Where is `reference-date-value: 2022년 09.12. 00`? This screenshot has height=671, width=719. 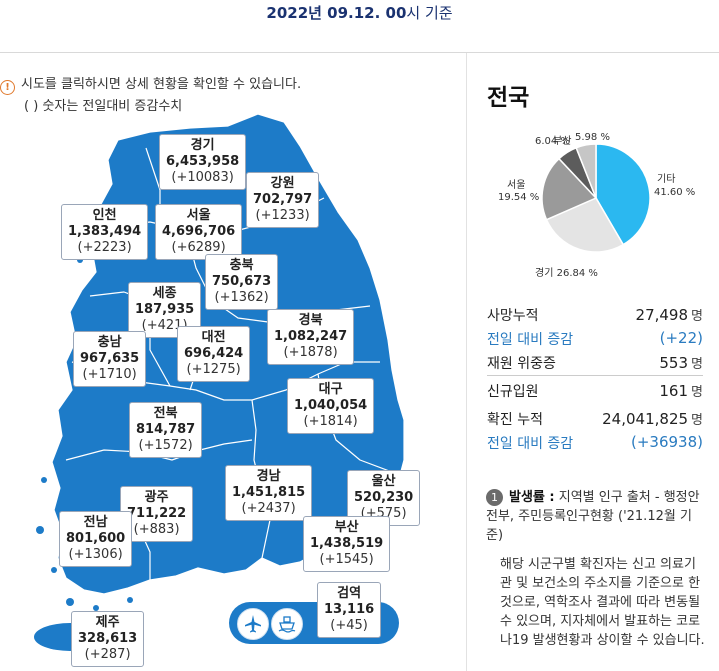 reference-date-value: 2022년 09.12. 00 is located at coordinates (336, 13).